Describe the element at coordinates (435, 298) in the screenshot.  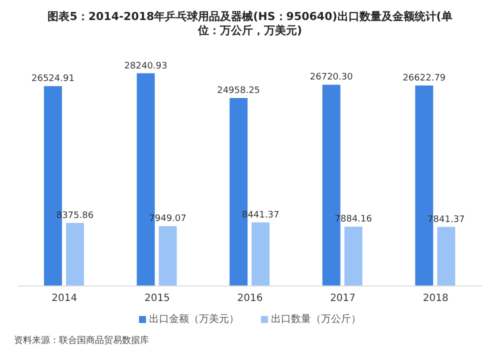
I see `x-tick-label: 2018` at that location.